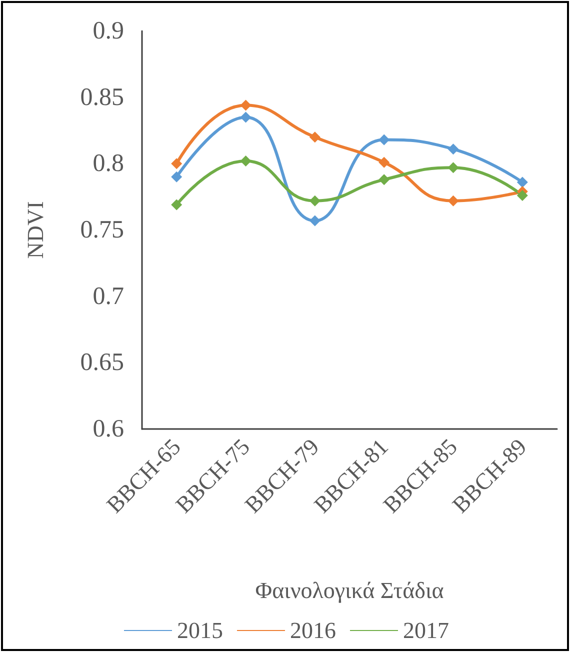 The image size is (573, 655). What do you see at coordinates (108, 296) in the screenshot?
I see `y-tick-label: 0.7` at bounding box center [108, 296].